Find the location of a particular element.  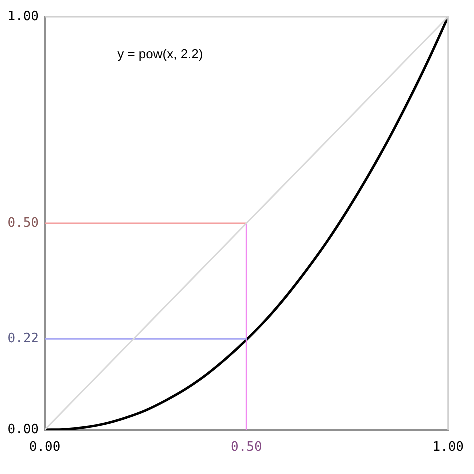

annotation: y = pow(x, 2.2) is located at coordinates (161, 54).